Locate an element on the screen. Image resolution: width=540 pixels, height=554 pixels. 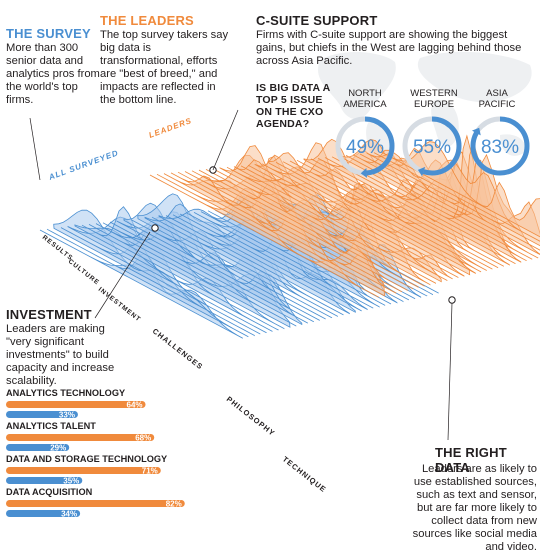
ridge-category-label-technique: TECHNIQUE is located at coordinates (304, 474).